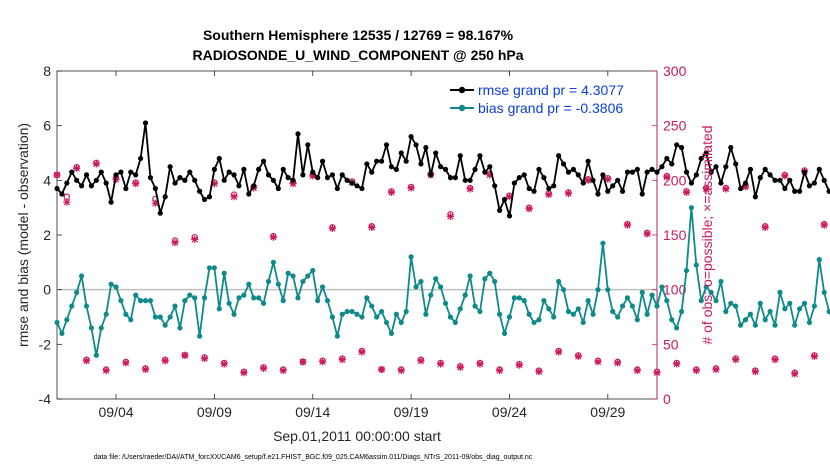 The image size is (830, 470). I want to click on y-right-tick-label: 250, so click(675, 126).